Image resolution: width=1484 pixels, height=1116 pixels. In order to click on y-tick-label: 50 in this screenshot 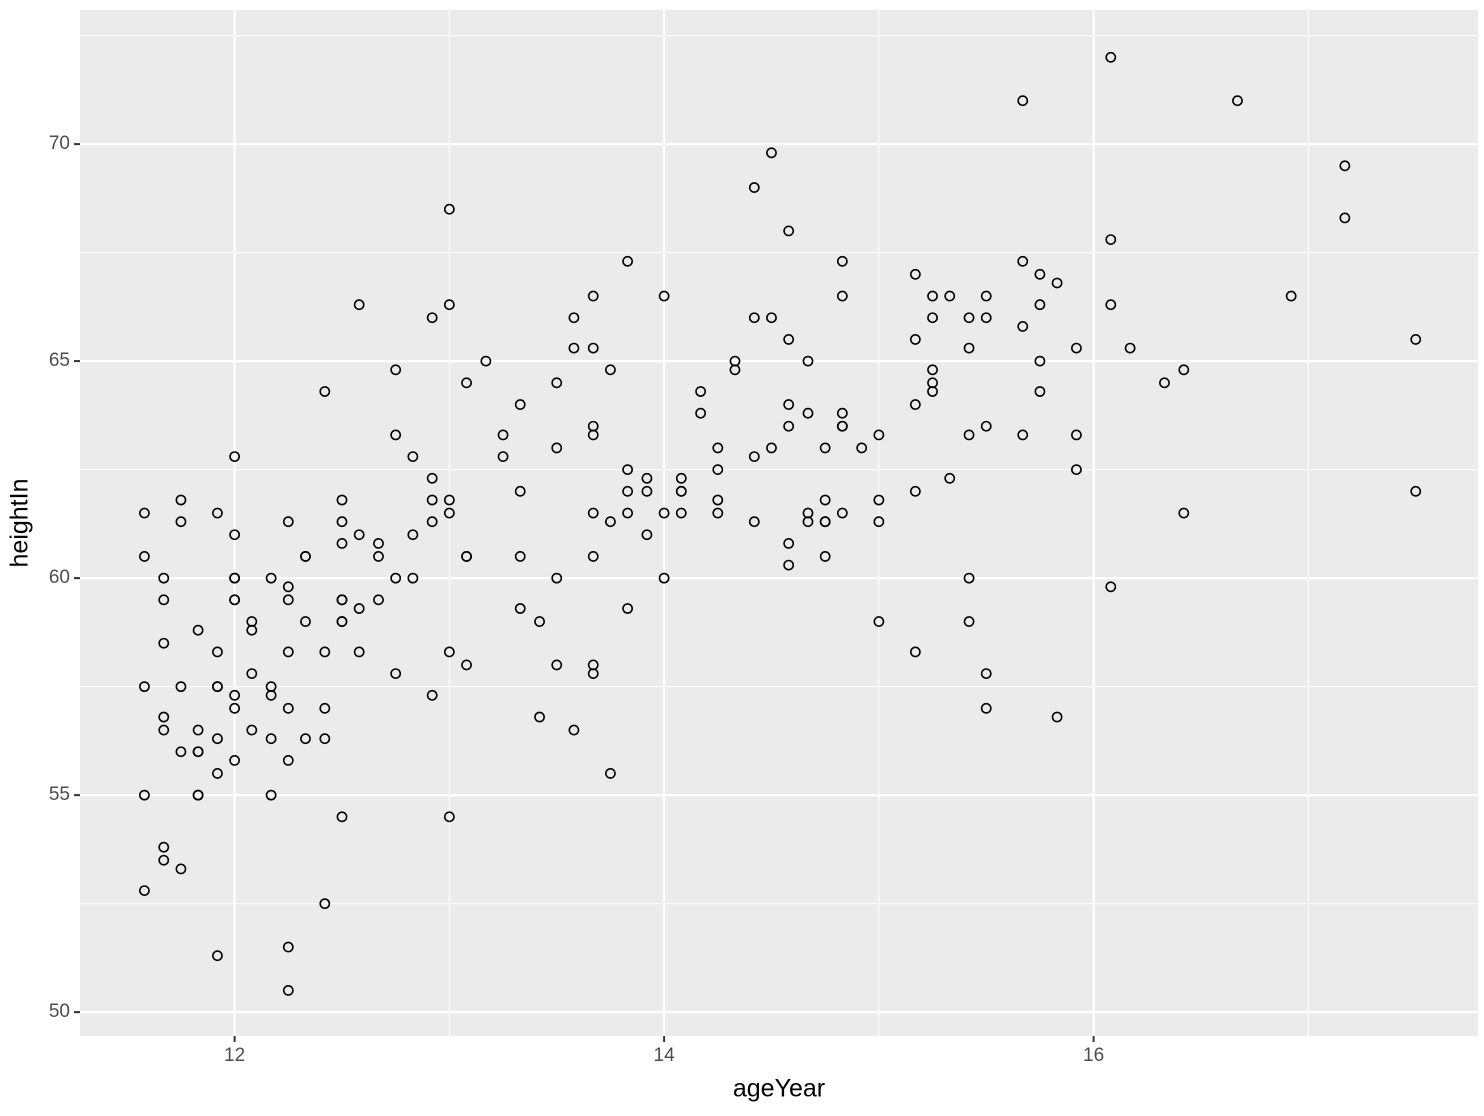, I will do `click(59, 1011)`.